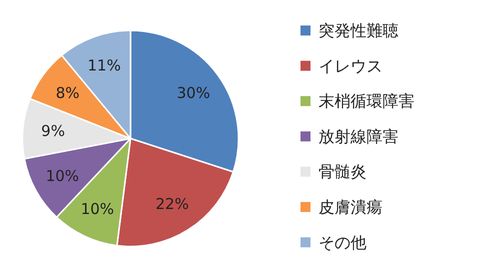  What do you see at coordinates (366, 101) in the screenshot?
I see `legend-label: 末梢循環障害` at bounding box center [366, 101].